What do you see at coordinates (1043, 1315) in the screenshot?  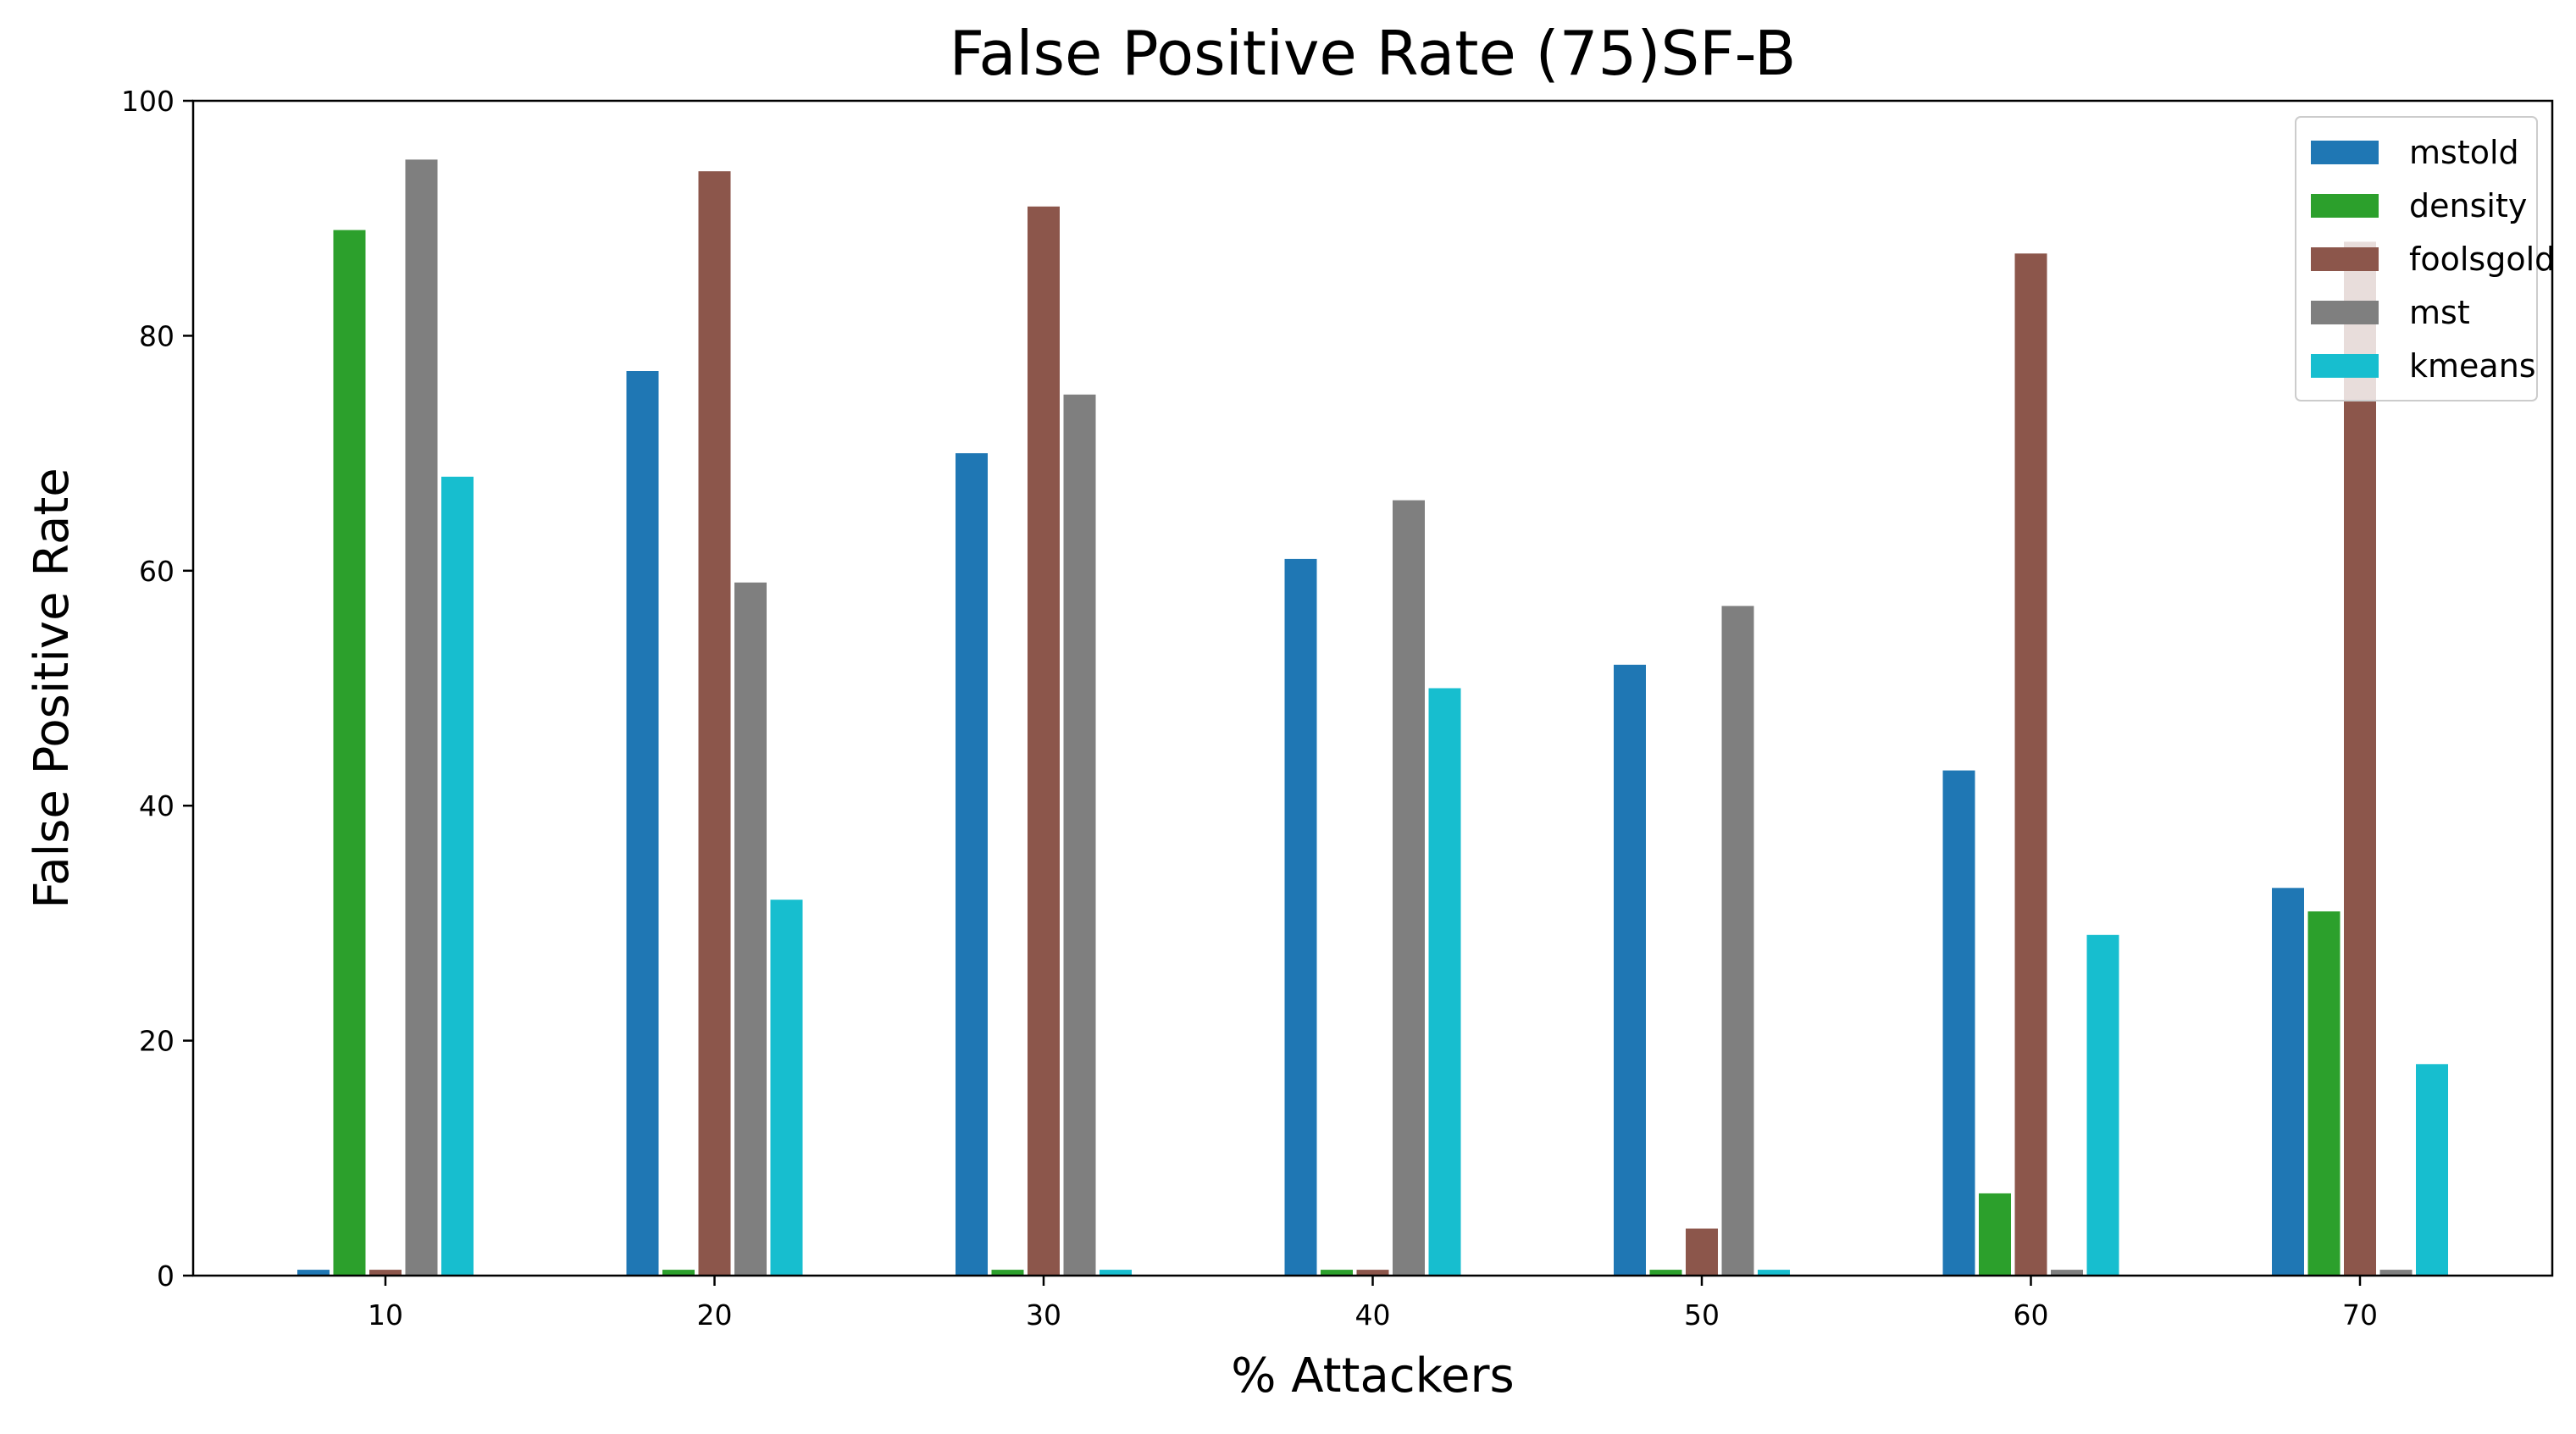 I see `x-tick-label: 30` at bounding box center [1043, 1315].